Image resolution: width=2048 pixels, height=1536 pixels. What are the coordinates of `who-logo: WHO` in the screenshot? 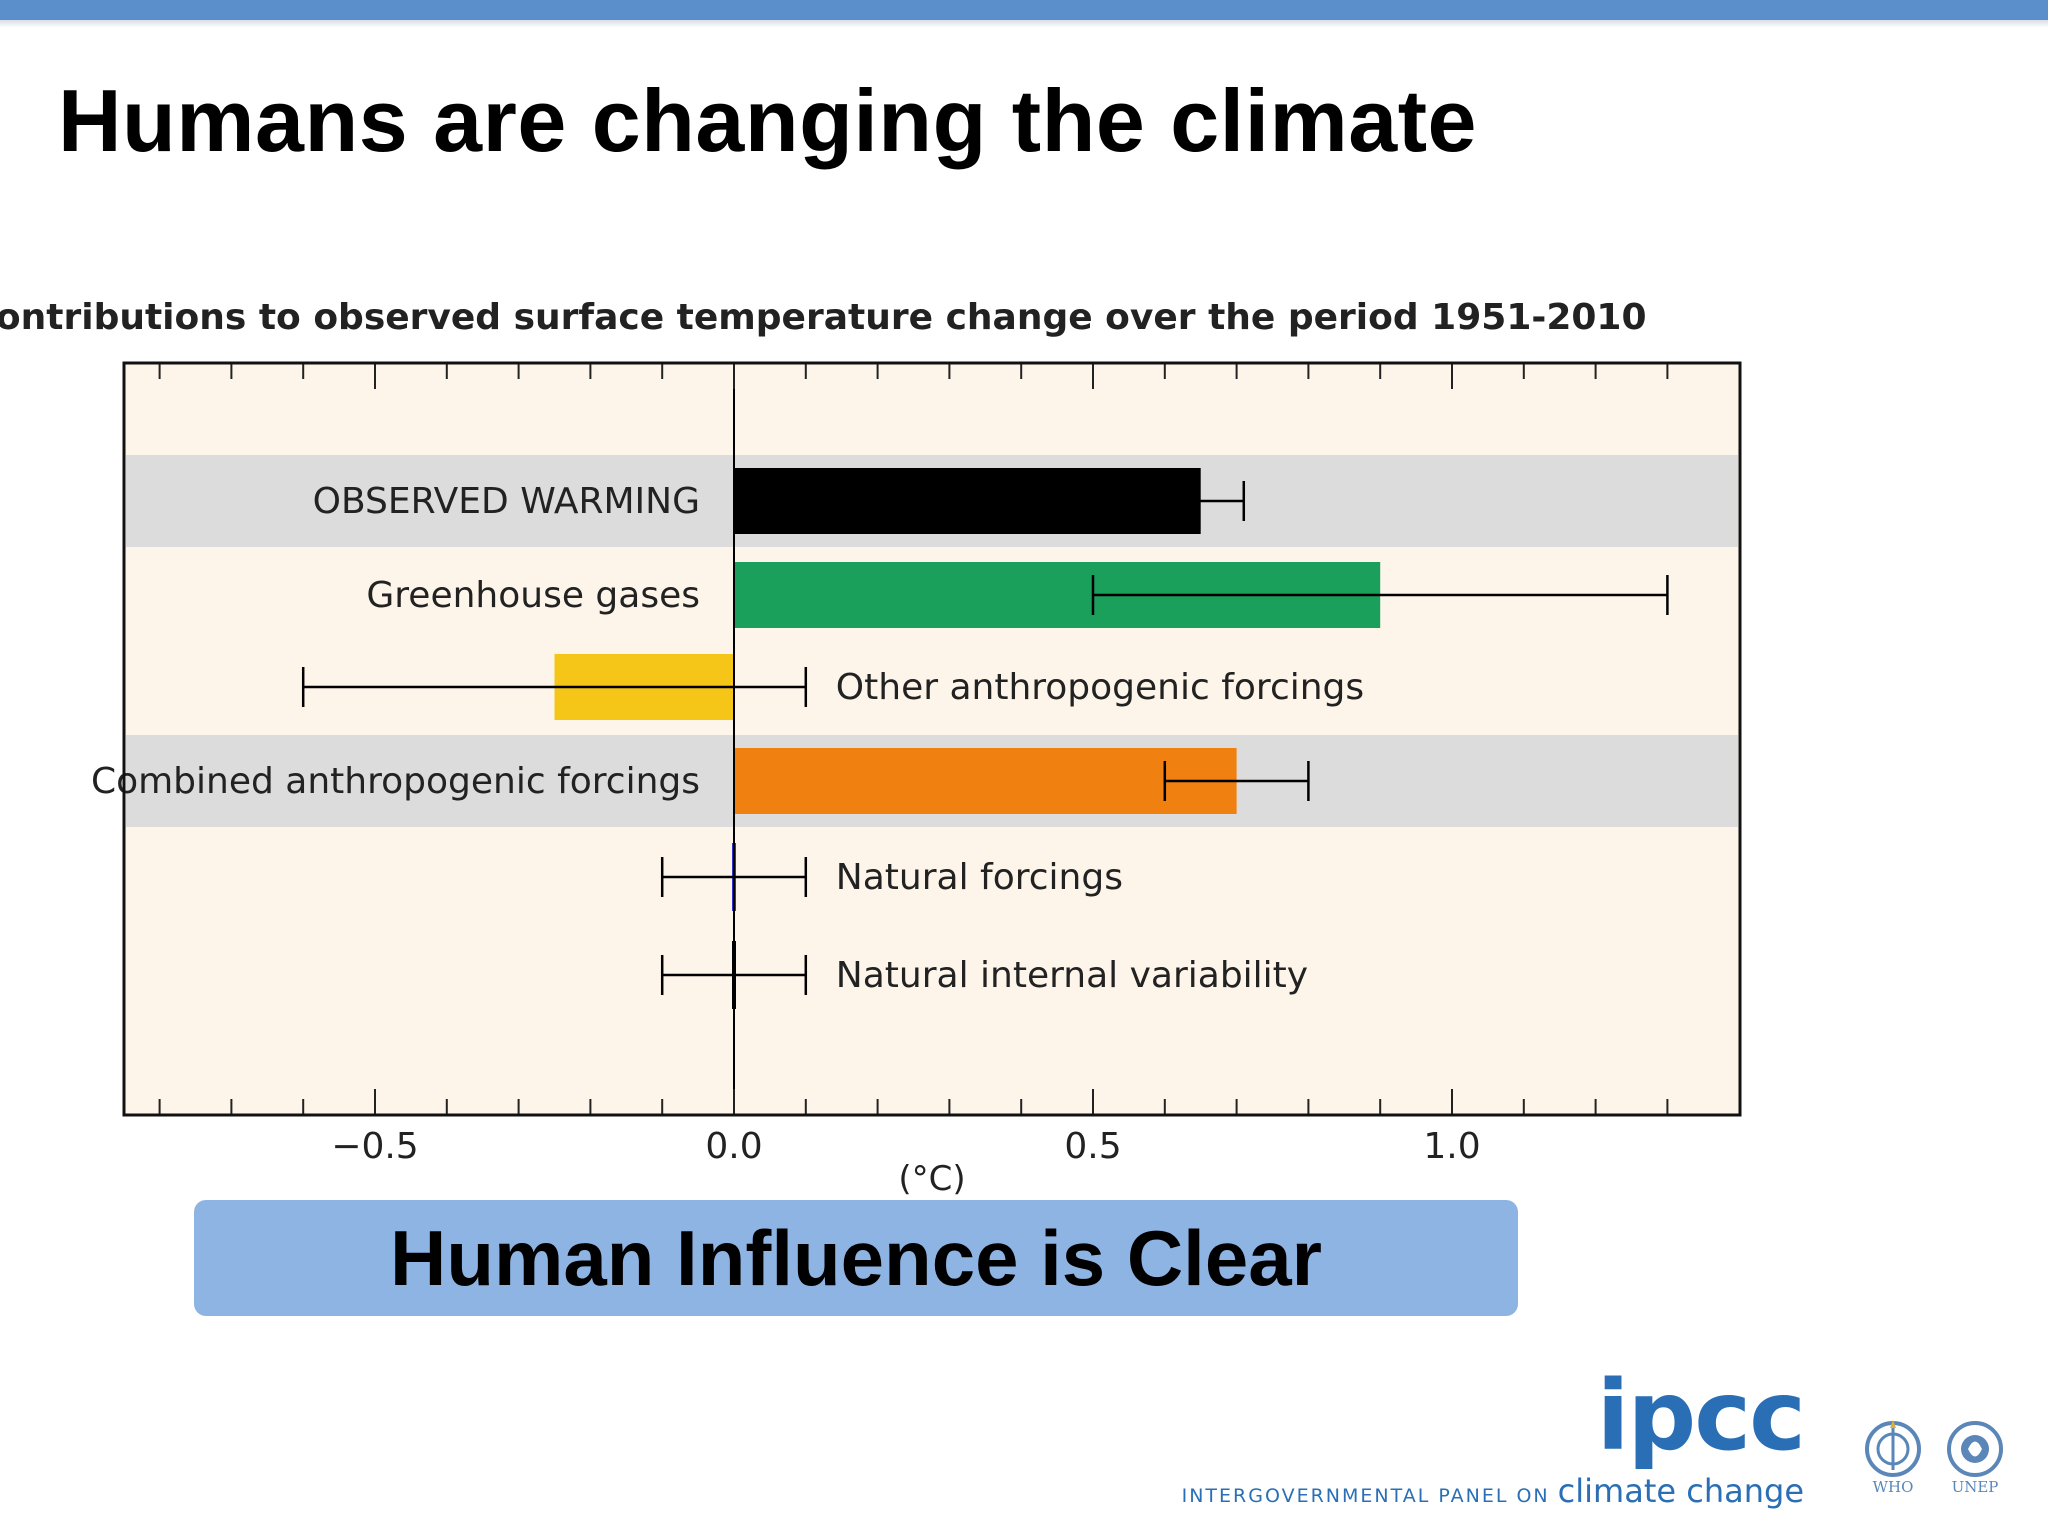 It's located at (1893, 1458).